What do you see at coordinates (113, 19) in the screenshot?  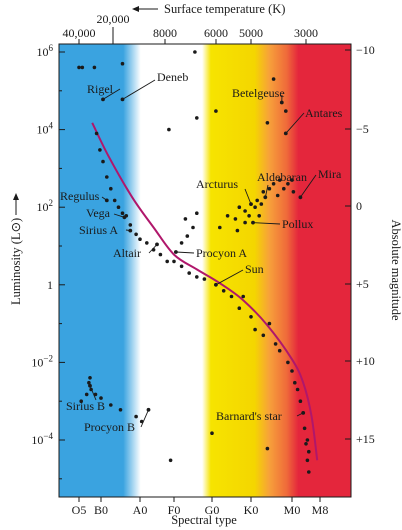 I see `temperature-tick-label: 20,000` at bounding box center [113, 19].